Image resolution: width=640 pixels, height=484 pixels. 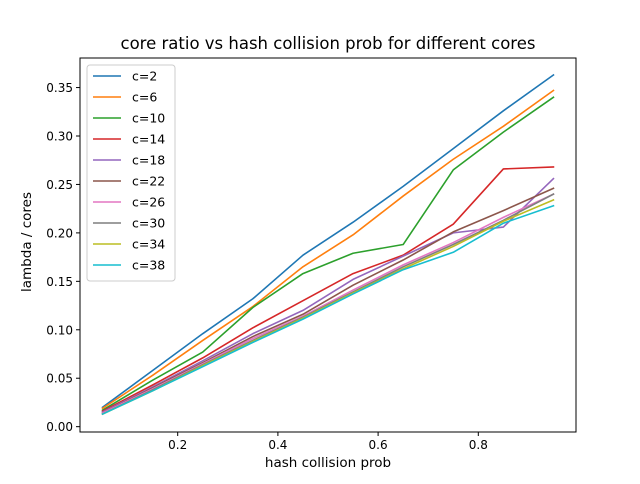 What do you see at coordinates (148, 160) in the screenshot?
I see `legend-entry-label: c=18` at bounding box center [148, 160].